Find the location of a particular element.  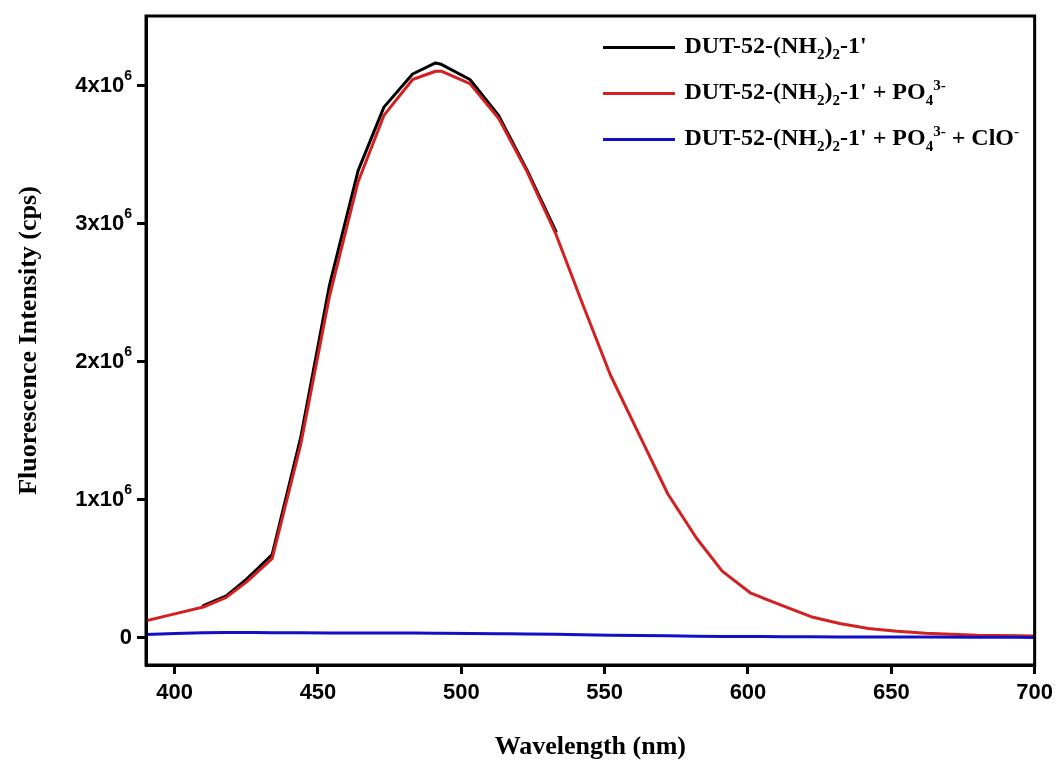

text: DUT-52-(NH$_{2}$)$_{2}$-1' + PO$_{4}$$^{3-}$ + ClO$^{-}$ is located at coordinates (851, 138).